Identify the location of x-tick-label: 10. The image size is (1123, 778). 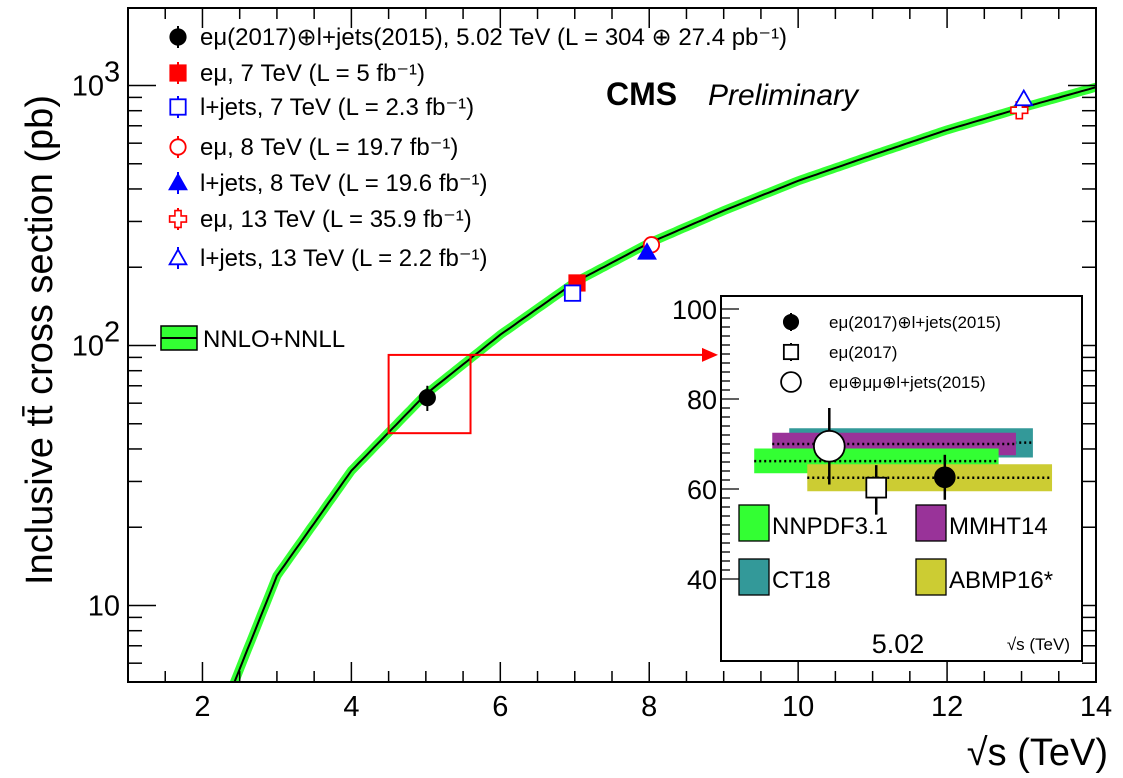
(798, 707).